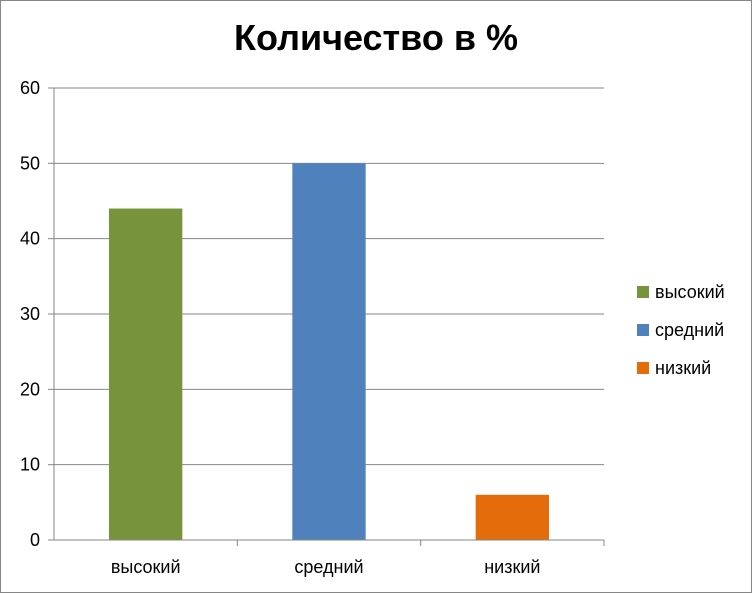  I want to click on x-tick-labels: высокий средний низкий, so click(326, 567).